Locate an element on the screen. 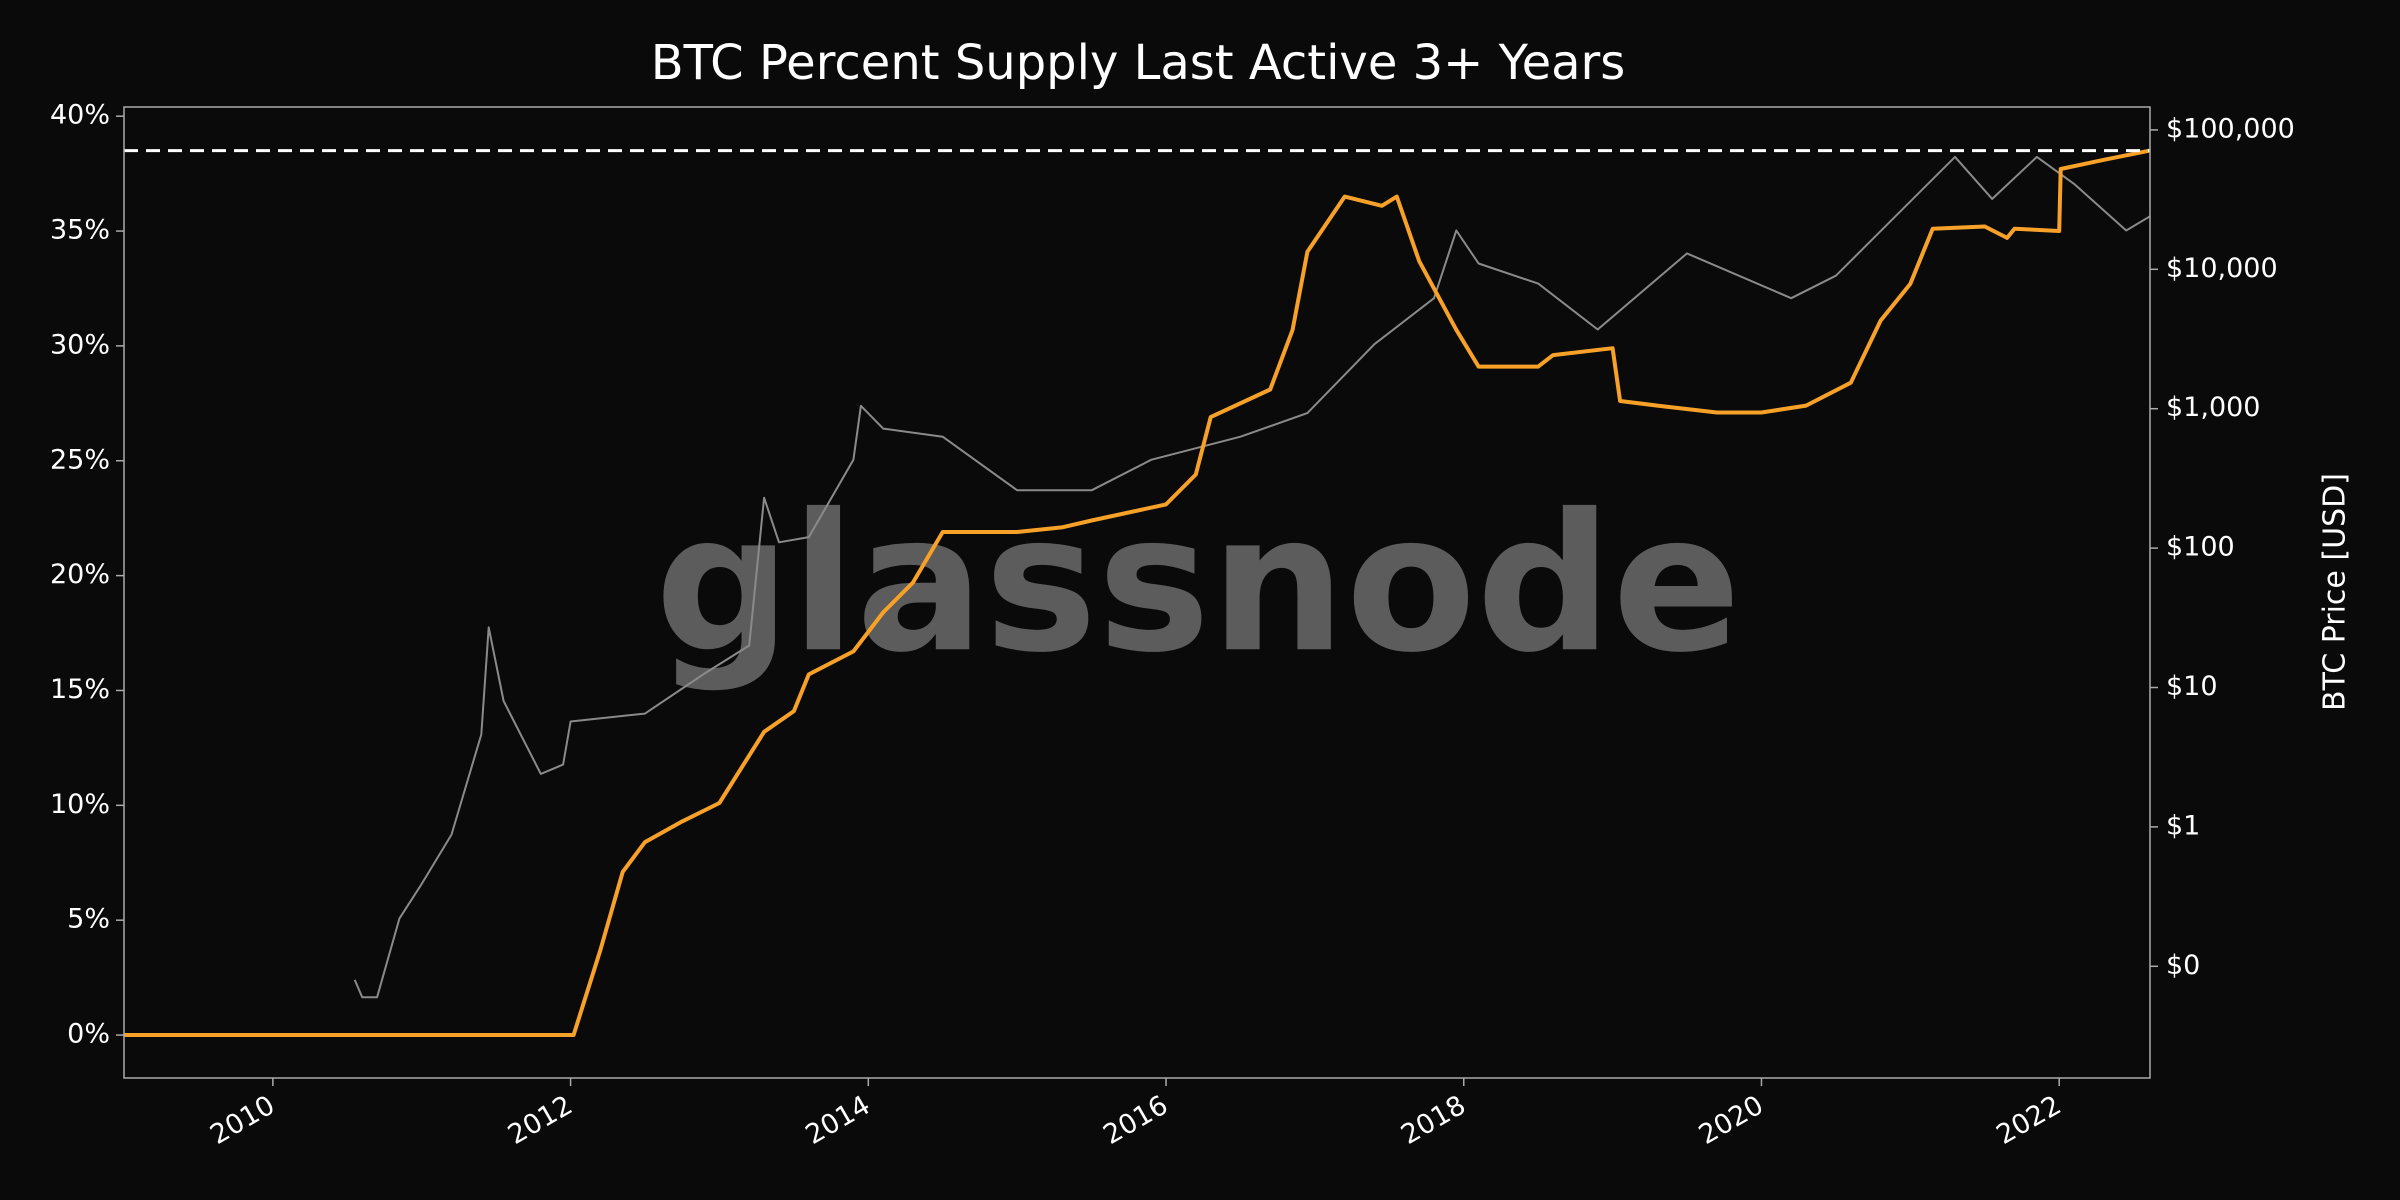 The image size is (2400, 1200). y2-tick-label: $1,000 is located at coordinates (2213, 407).